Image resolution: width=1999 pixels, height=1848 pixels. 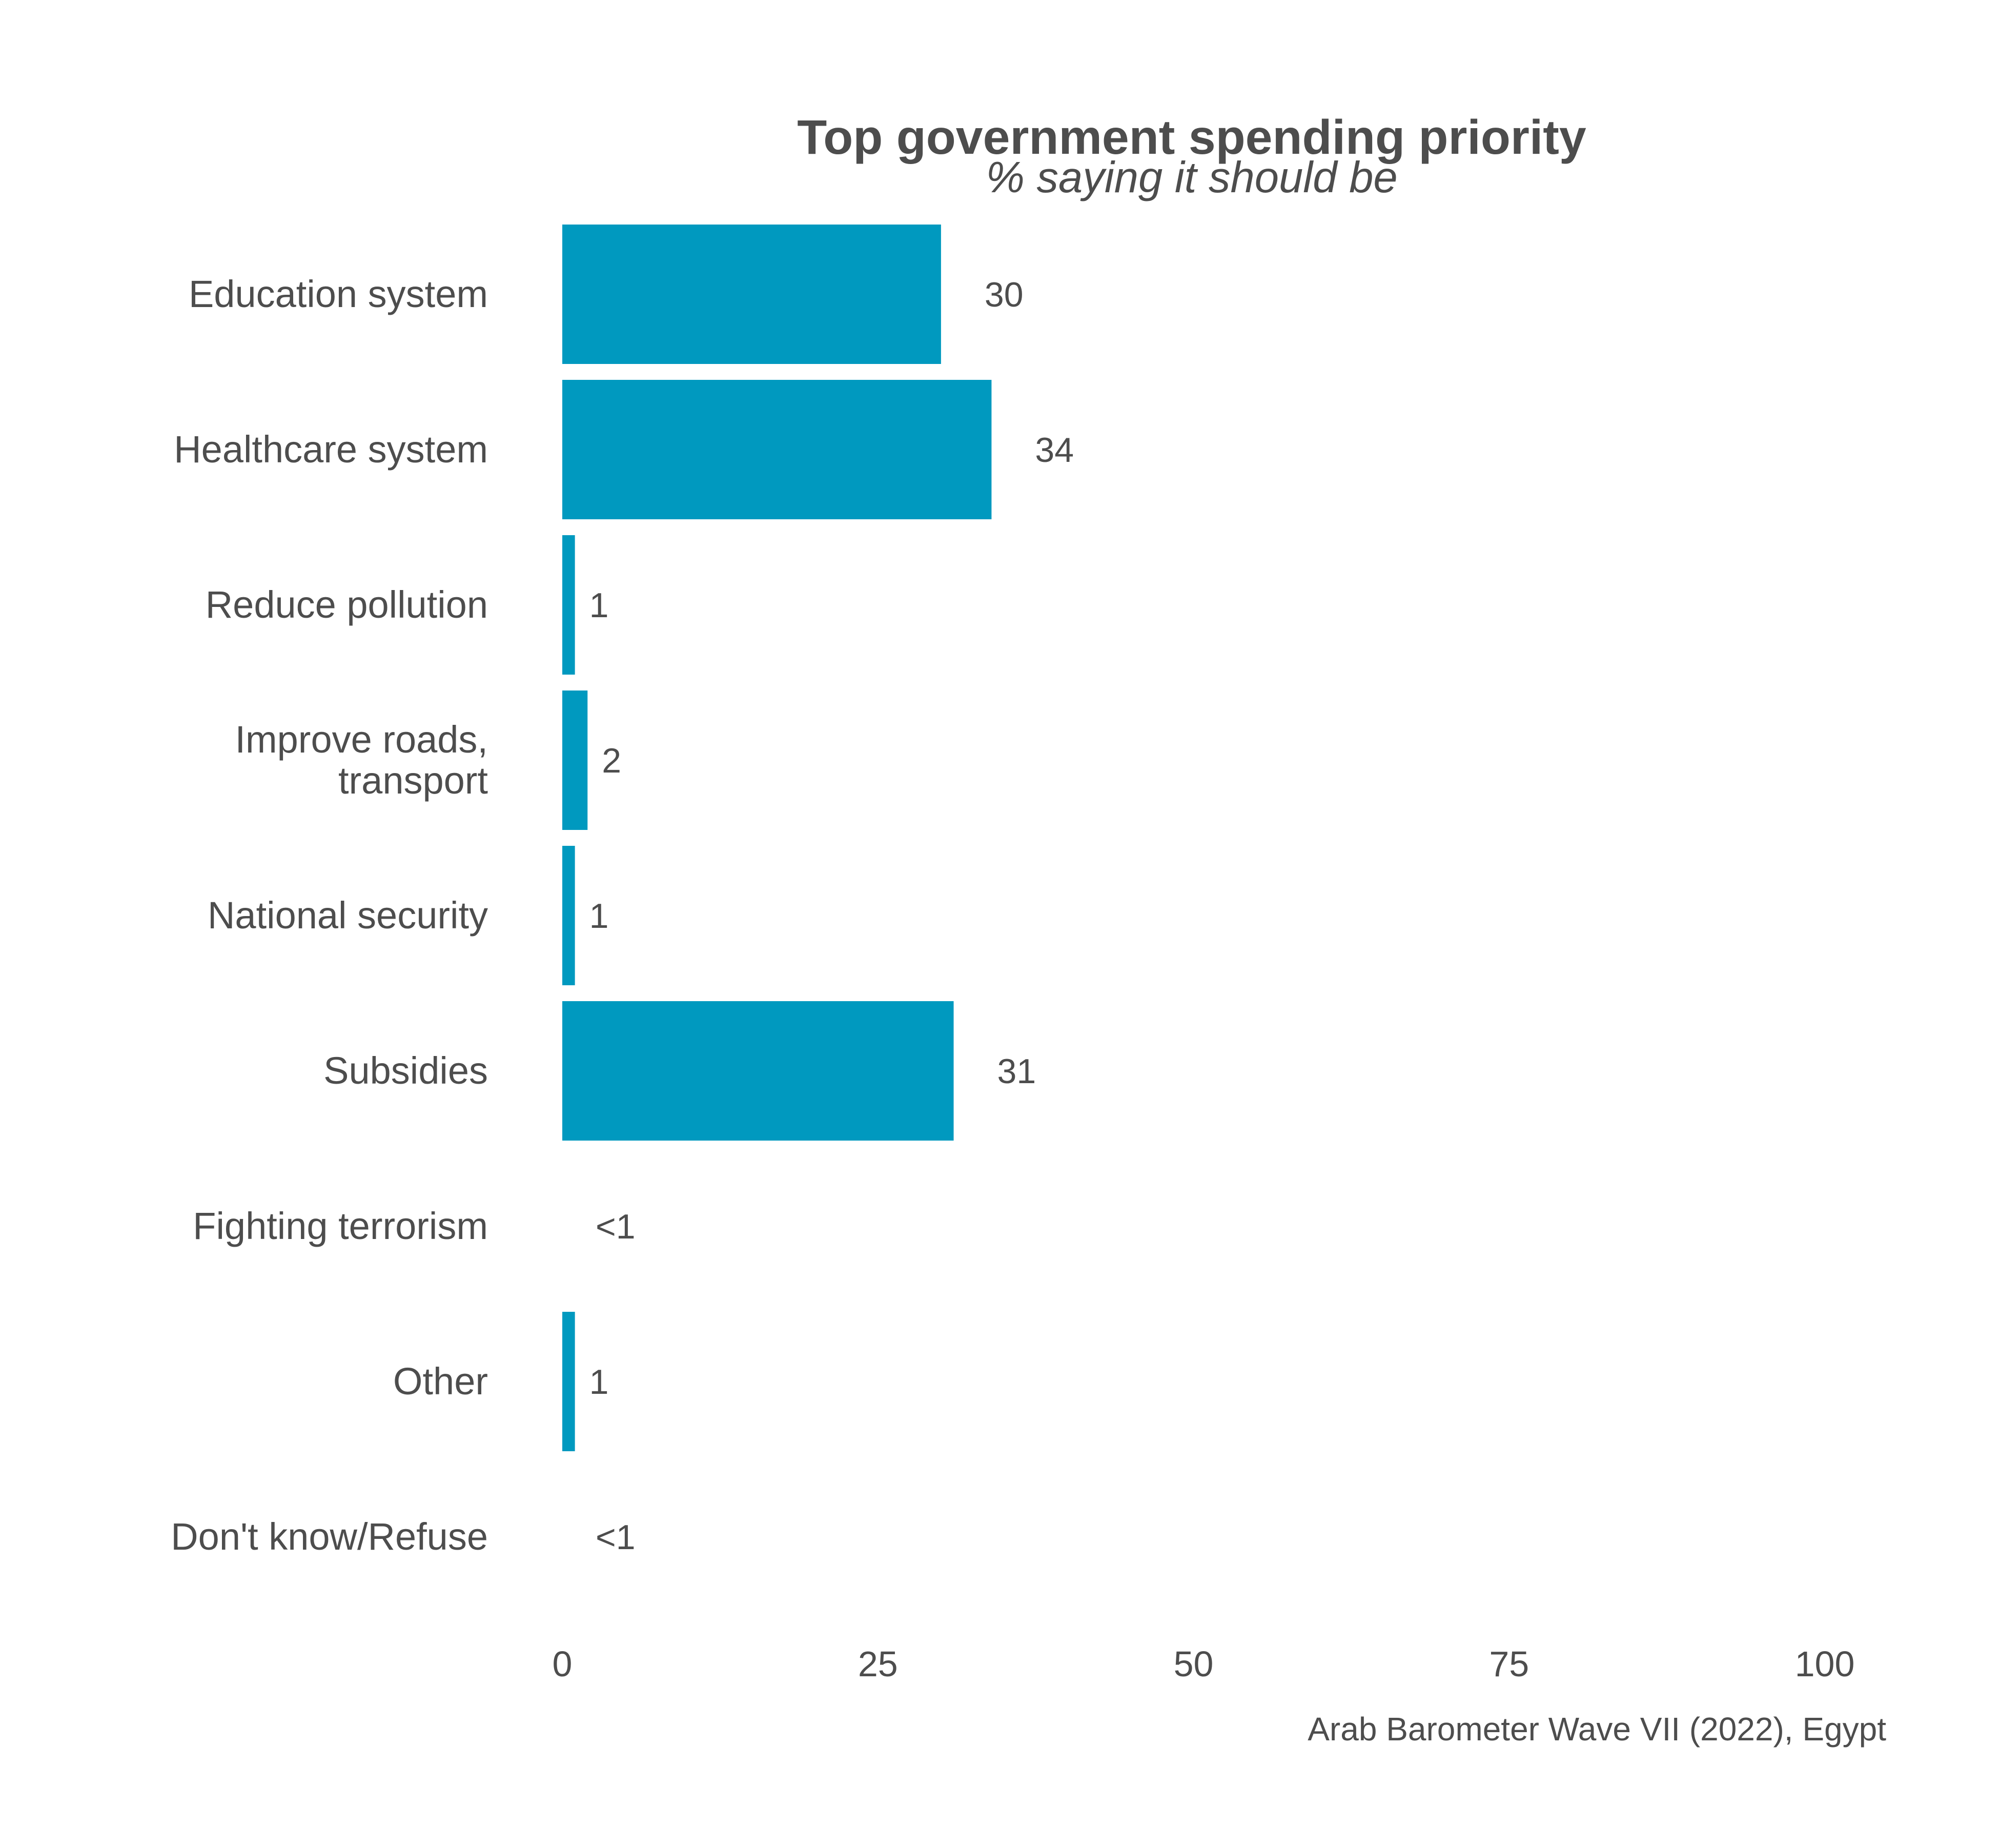 I want to click on category-label: Improve roads,, so click(x=361, y=739).